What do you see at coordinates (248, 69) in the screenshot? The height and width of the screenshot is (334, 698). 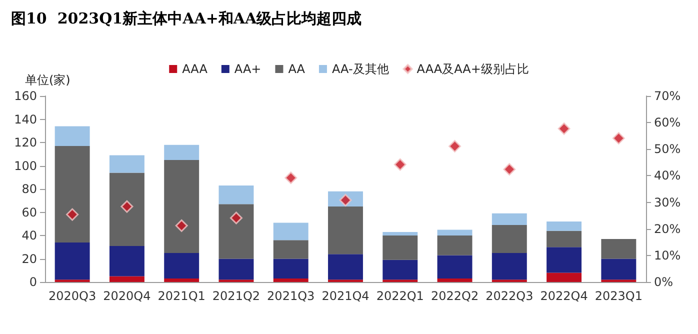 I see `legend-label: AA+` at bounding box center [248, 69].